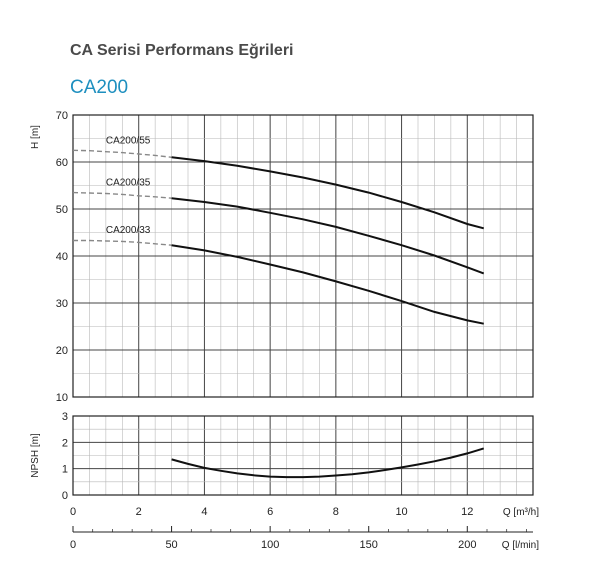 Image resolution: width=592 pixels, height=582 pixels. What do you see at coordinates (73, 545) in the screenshot?
I see `x2-tick-label: 0` at bounding box center [73, 545].